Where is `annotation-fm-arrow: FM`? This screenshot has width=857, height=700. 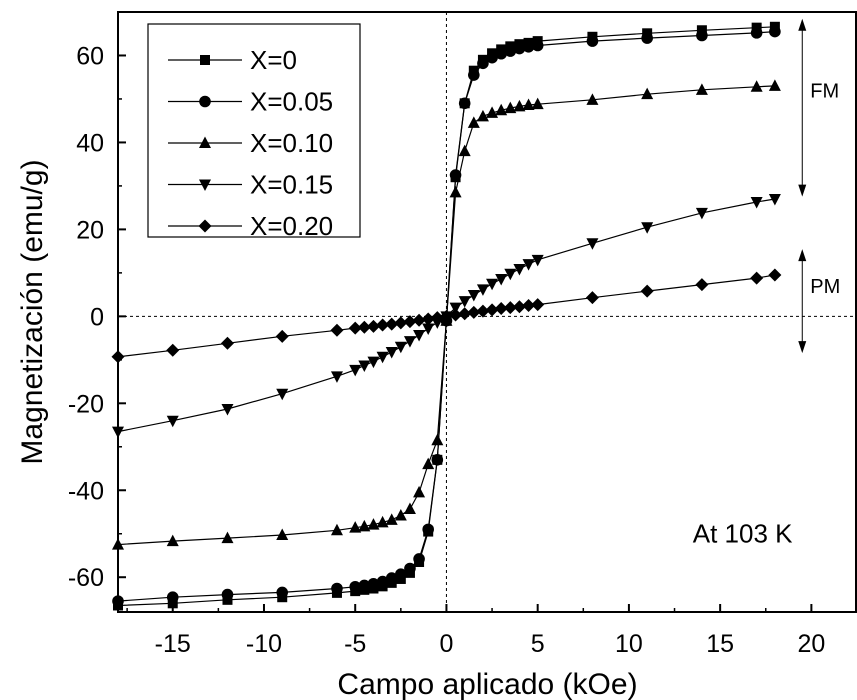 annotation-fm-arrow: FM is located at coordinates (818, 107).